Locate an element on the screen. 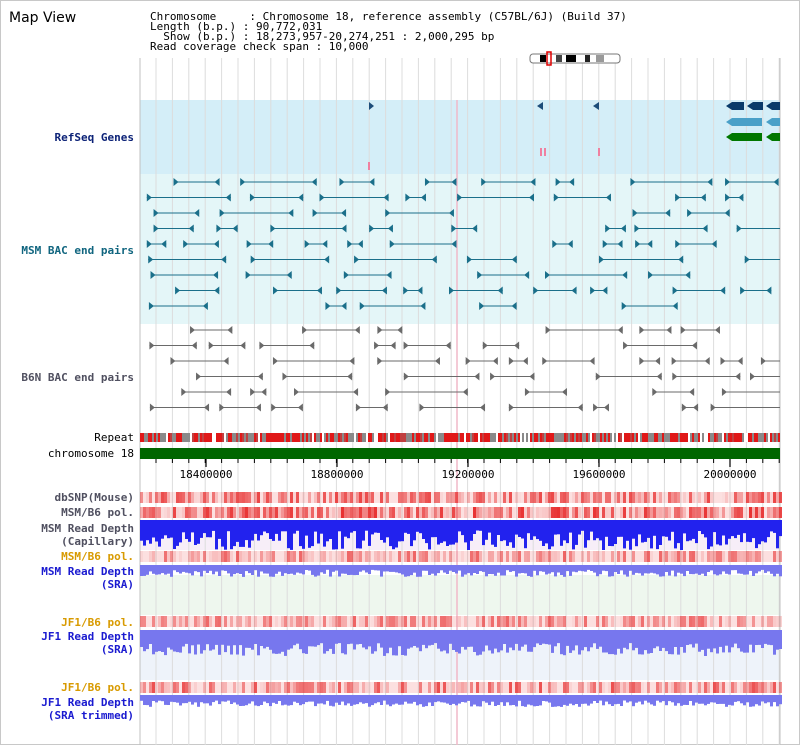  track-label-jf1-depth-sra: JF1 Read Depth is located at coordinates (87, 636).